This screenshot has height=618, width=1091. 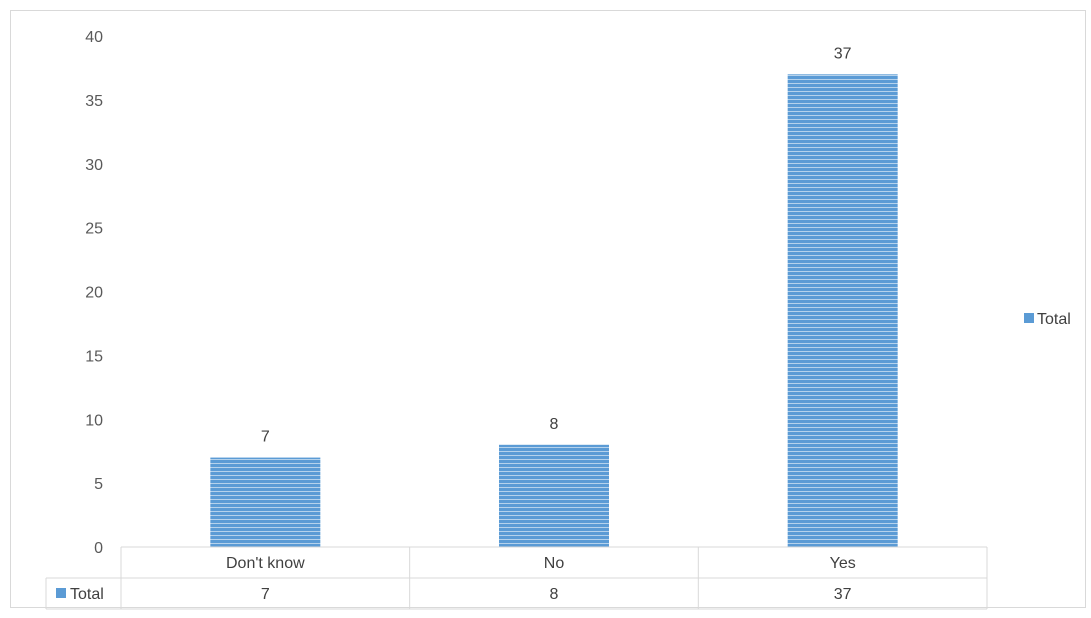 What do you see at coordinates (843, 53) in the screenshot?
I see `bar-data-label: 37` at bounding box center [843, 53].